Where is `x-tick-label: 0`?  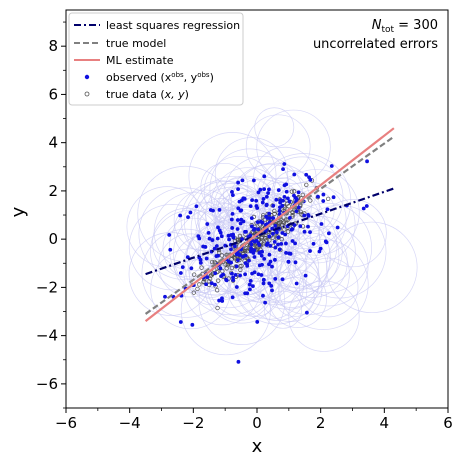 x-tick-label: 0 is located at coordinates (257, 423).